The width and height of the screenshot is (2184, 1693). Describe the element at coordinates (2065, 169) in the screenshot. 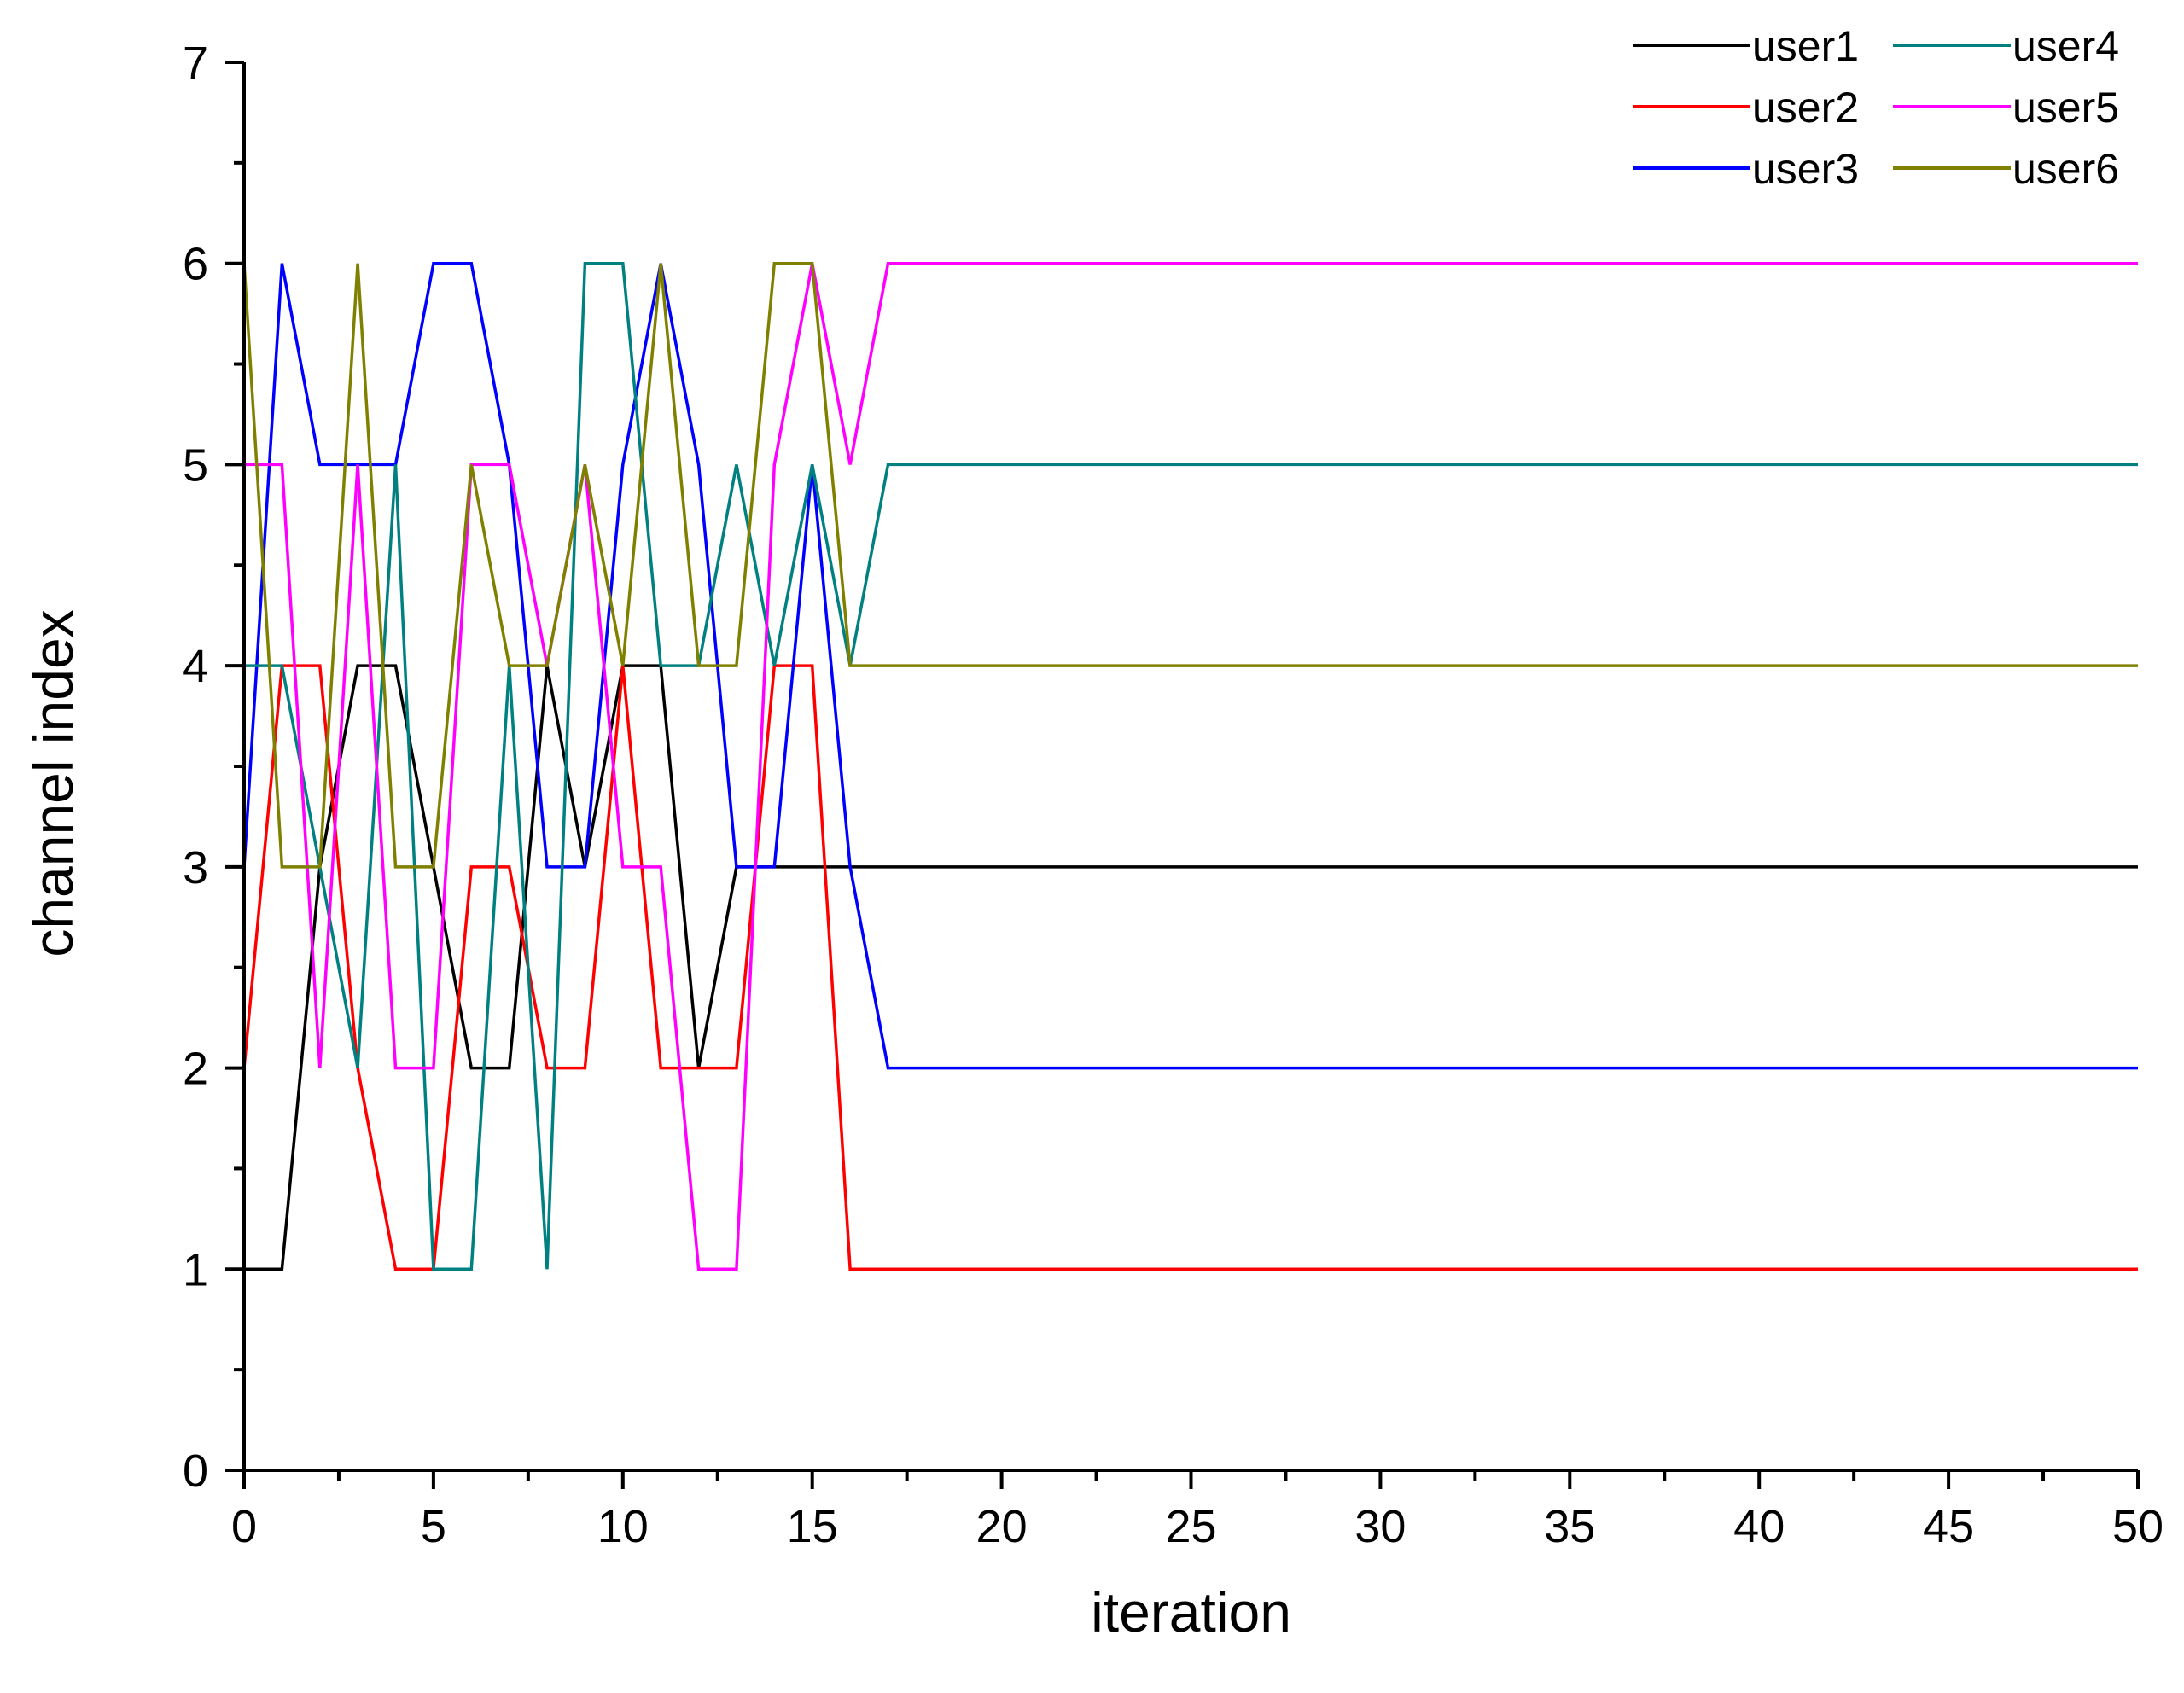

I see `legend-label-user6: user6` at that location.